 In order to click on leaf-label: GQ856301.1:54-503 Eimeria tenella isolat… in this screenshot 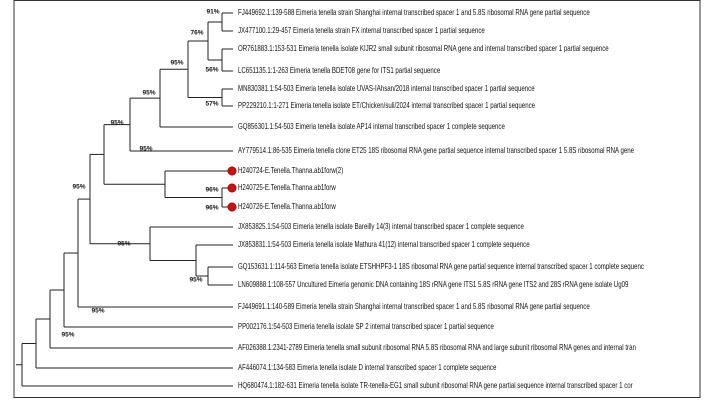, I will do `click(371, 126)`.